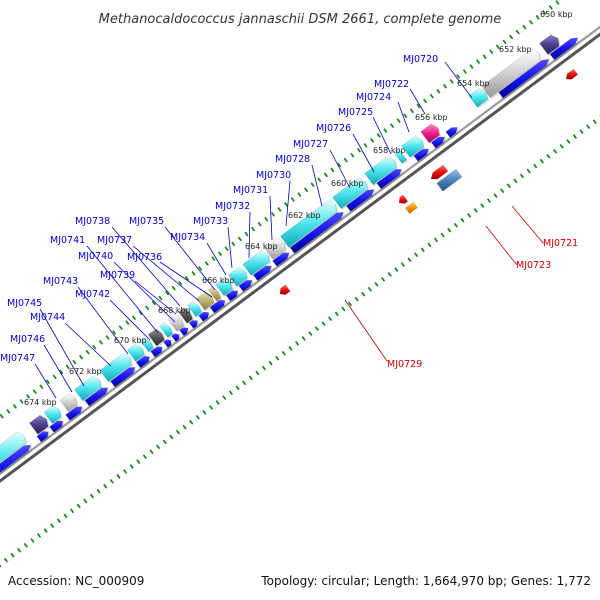 The height and width of the screenshot is (600, 600). I want to click on gene-label-mj0737: MJ0737, so click(114, 240).